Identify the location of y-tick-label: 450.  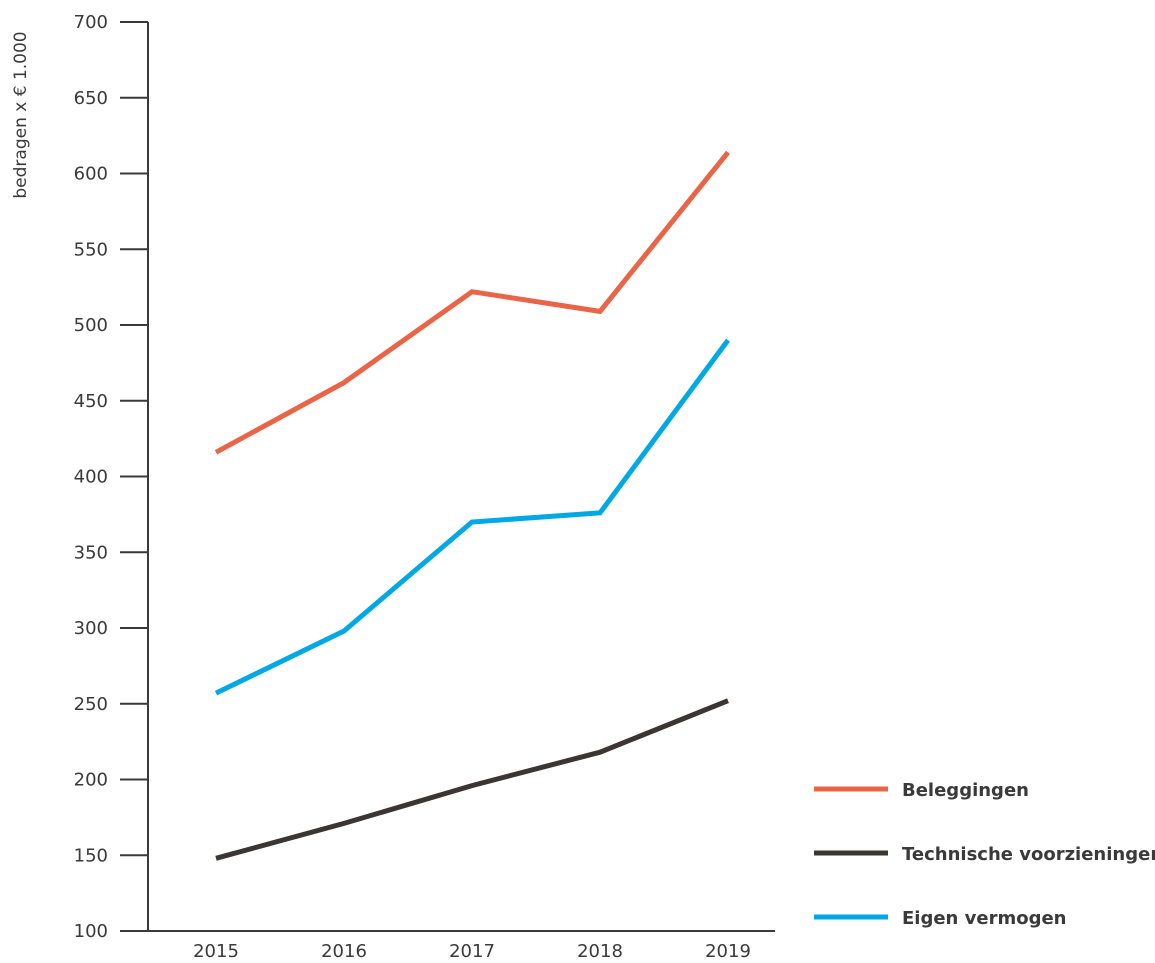
(91, 401).